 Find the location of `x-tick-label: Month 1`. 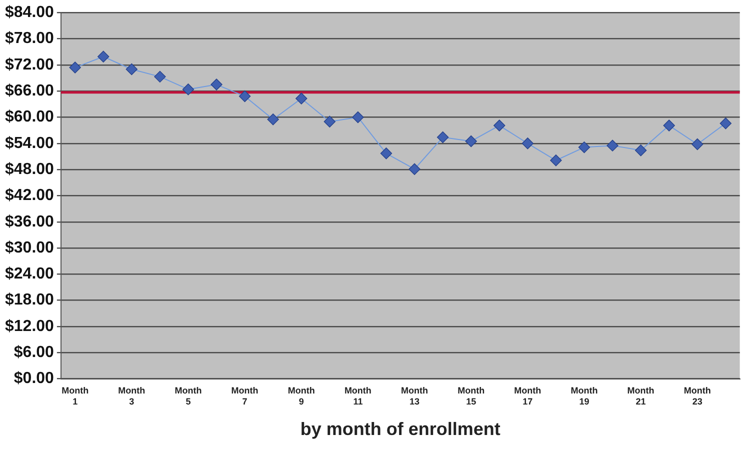

x-tick-label: Month 1 is located at coordinates (75, 396).